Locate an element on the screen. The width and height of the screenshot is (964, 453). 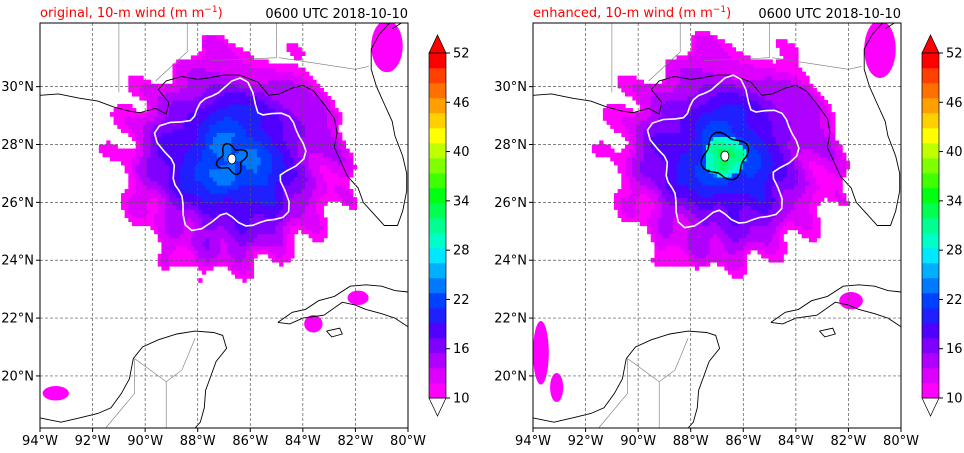
left-yticks: 20°N 22°N 24°N 26°N 28°N 30°N is located at coordinates (20, 232).